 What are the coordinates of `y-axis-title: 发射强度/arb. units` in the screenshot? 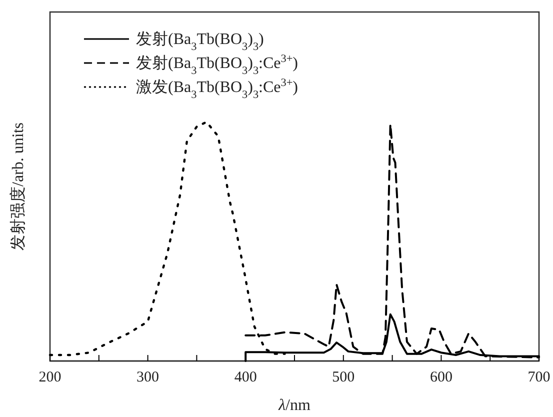 It's located at (18, 186).